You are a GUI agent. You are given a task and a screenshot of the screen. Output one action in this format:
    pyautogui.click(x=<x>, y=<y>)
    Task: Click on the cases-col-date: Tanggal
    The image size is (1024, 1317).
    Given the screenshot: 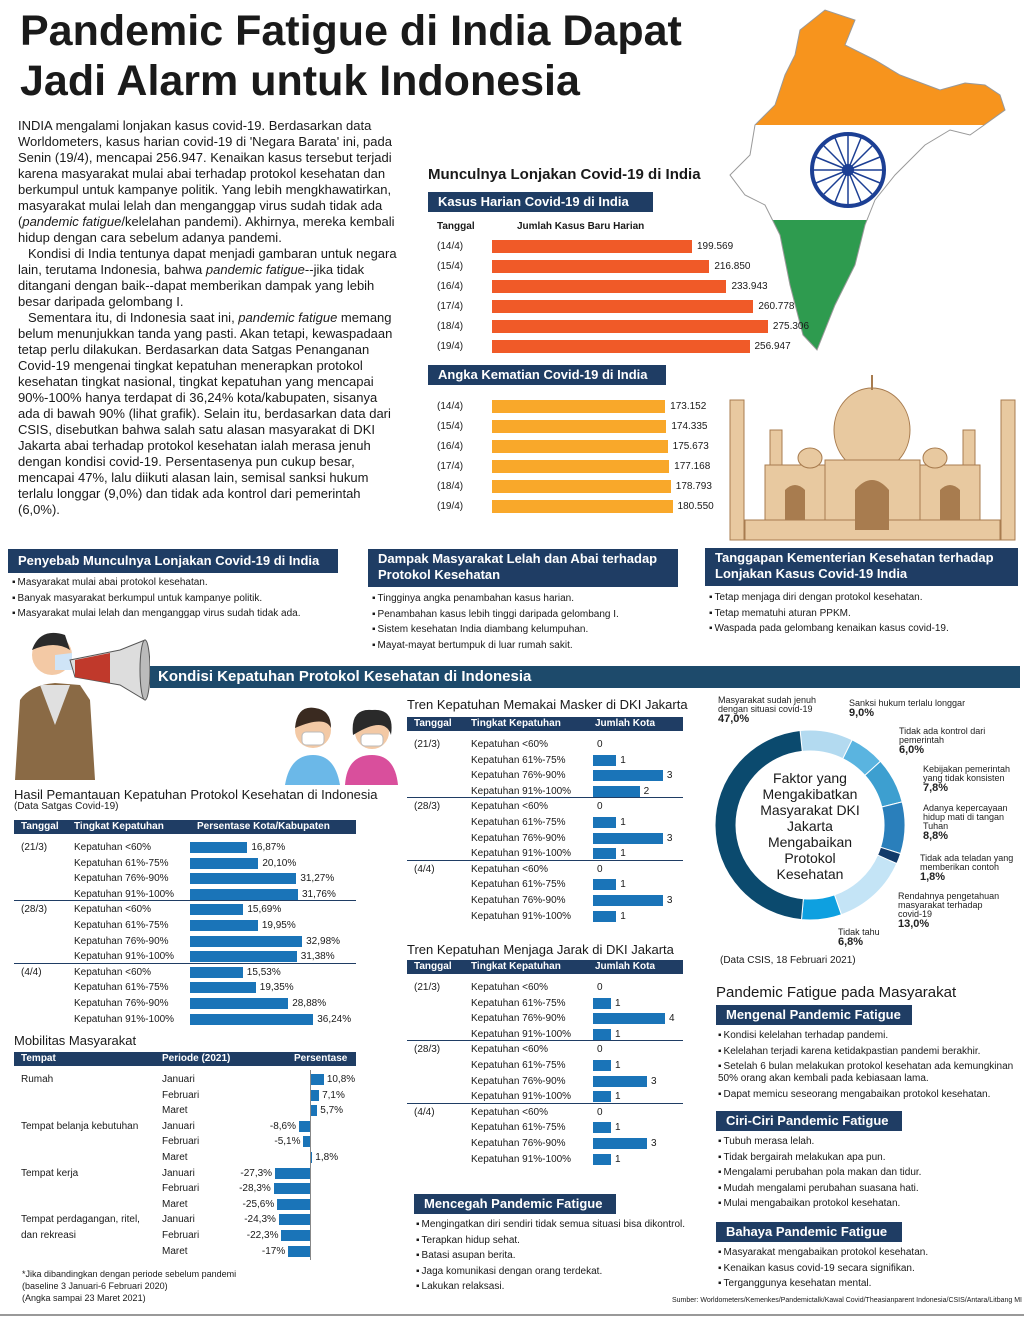 What is the action you would take?
    pyautogui.click(x=456, y=226)
    